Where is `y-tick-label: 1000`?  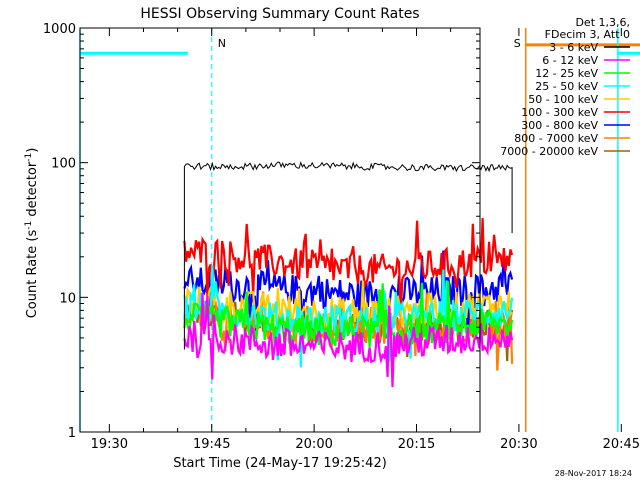 y-tick-label: 1000 is located at coordinates (59, 29).